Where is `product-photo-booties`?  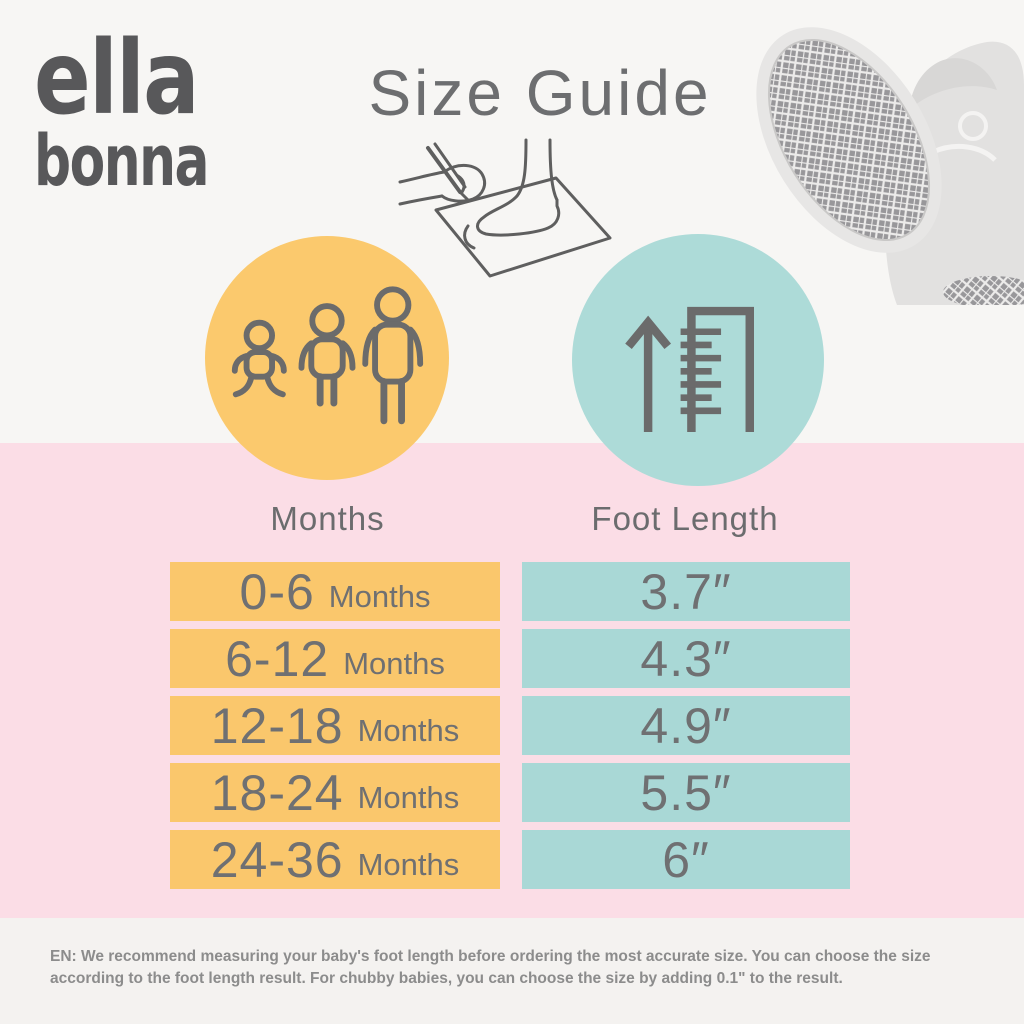 product-photo-booties is located at coordinates (890, 166).